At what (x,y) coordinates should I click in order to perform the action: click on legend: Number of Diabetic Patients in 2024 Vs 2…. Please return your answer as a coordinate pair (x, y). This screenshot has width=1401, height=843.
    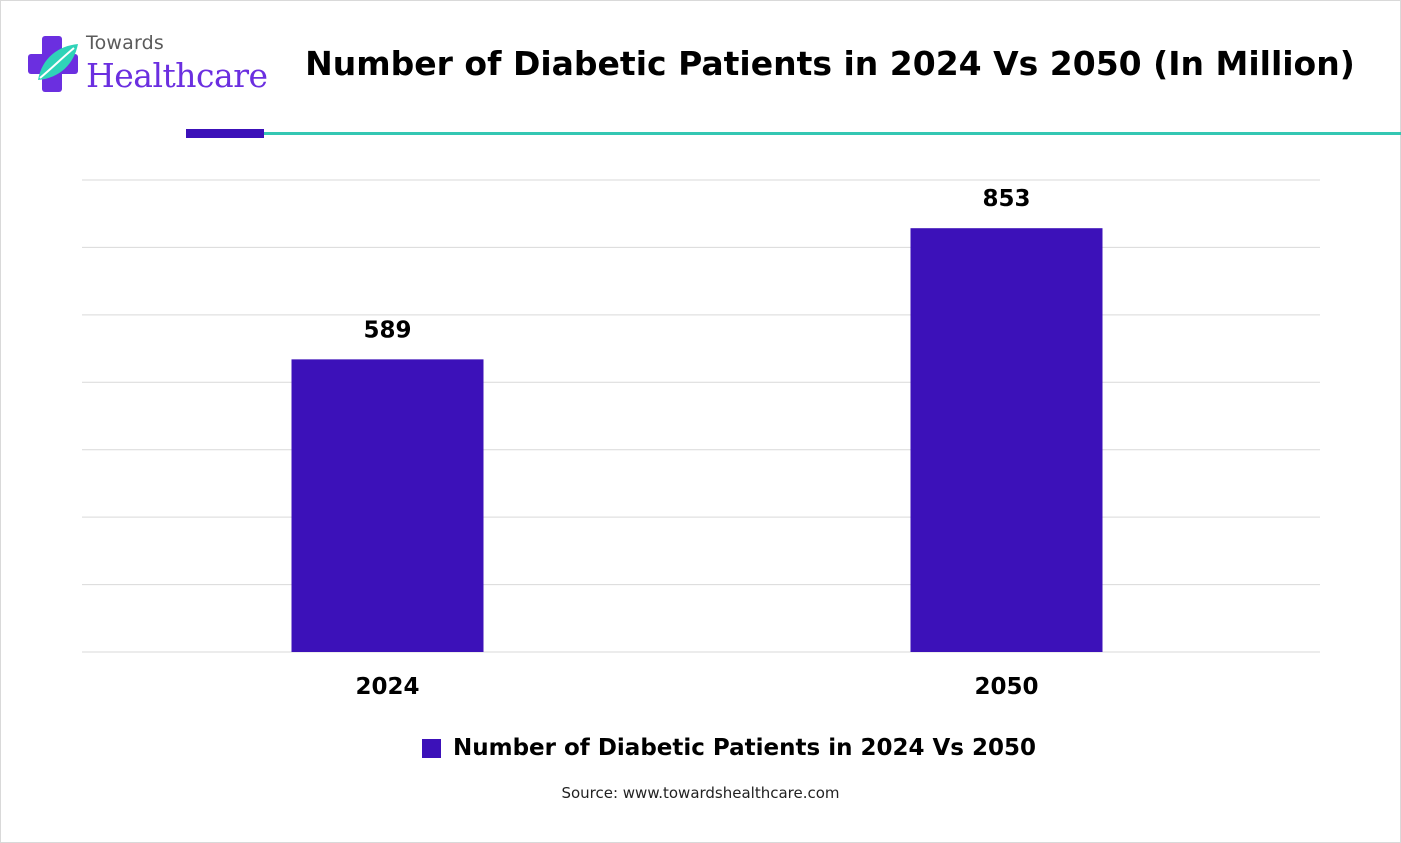
    Looking at the image, I should click on (729, 748).